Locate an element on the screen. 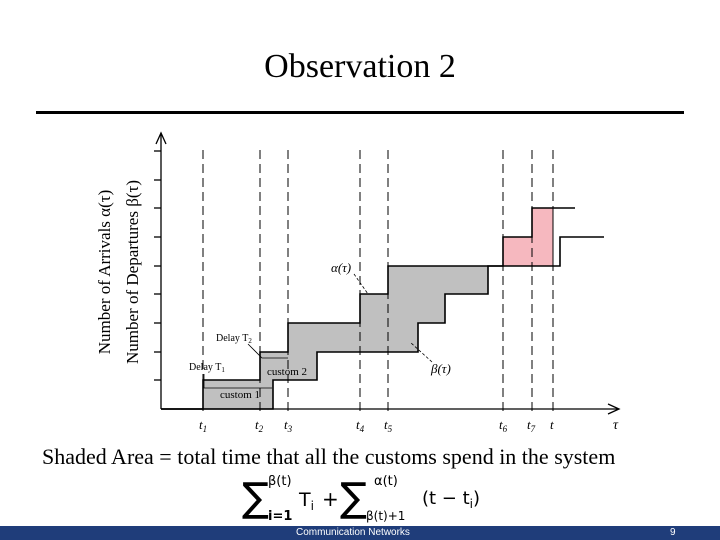  time-labels: t1 t2 t3 t4 t5 t6 t7 t is located at coordinates (376, 425).